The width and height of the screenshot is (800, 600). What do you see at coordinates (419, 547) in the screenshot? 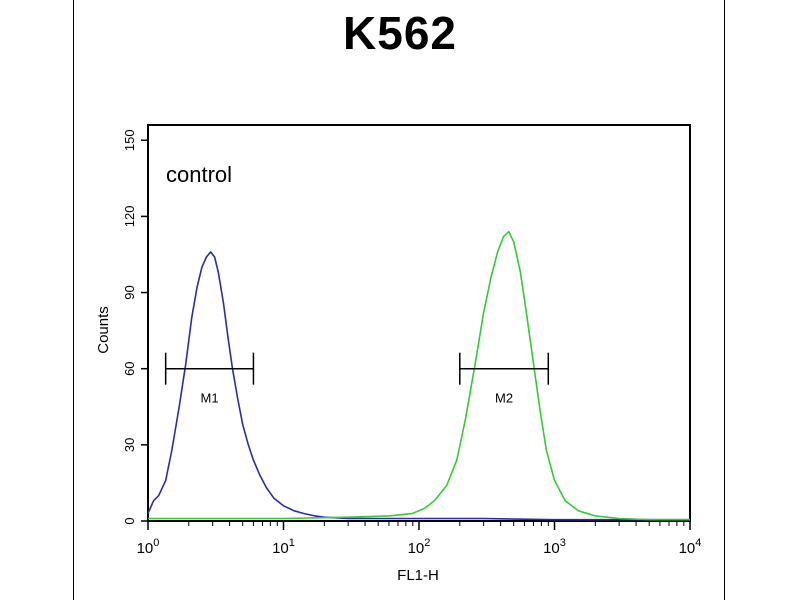
I see `x-tick-label: 10²` at bounding box center [419, 547].